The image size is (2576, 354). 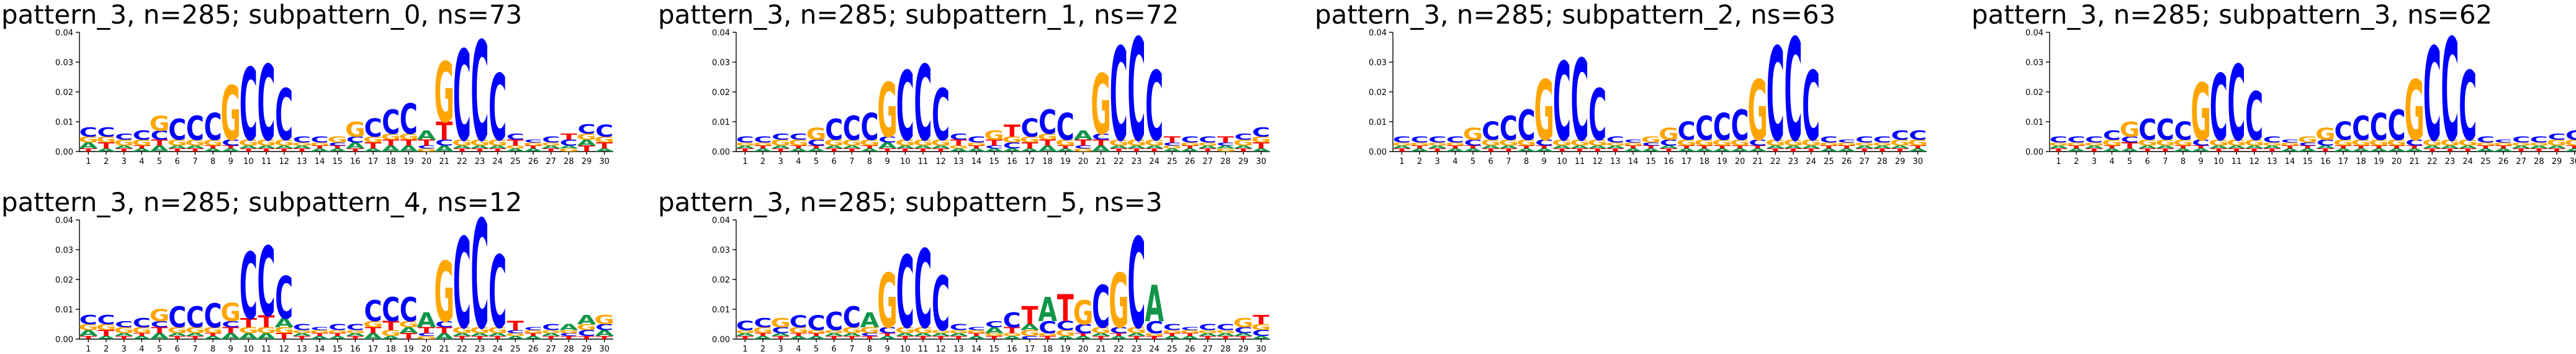 What do you see at coordinates (1669, 161) in the screenshot?
I see `x-tick-label: 16` at bounding box center [1669, 161].